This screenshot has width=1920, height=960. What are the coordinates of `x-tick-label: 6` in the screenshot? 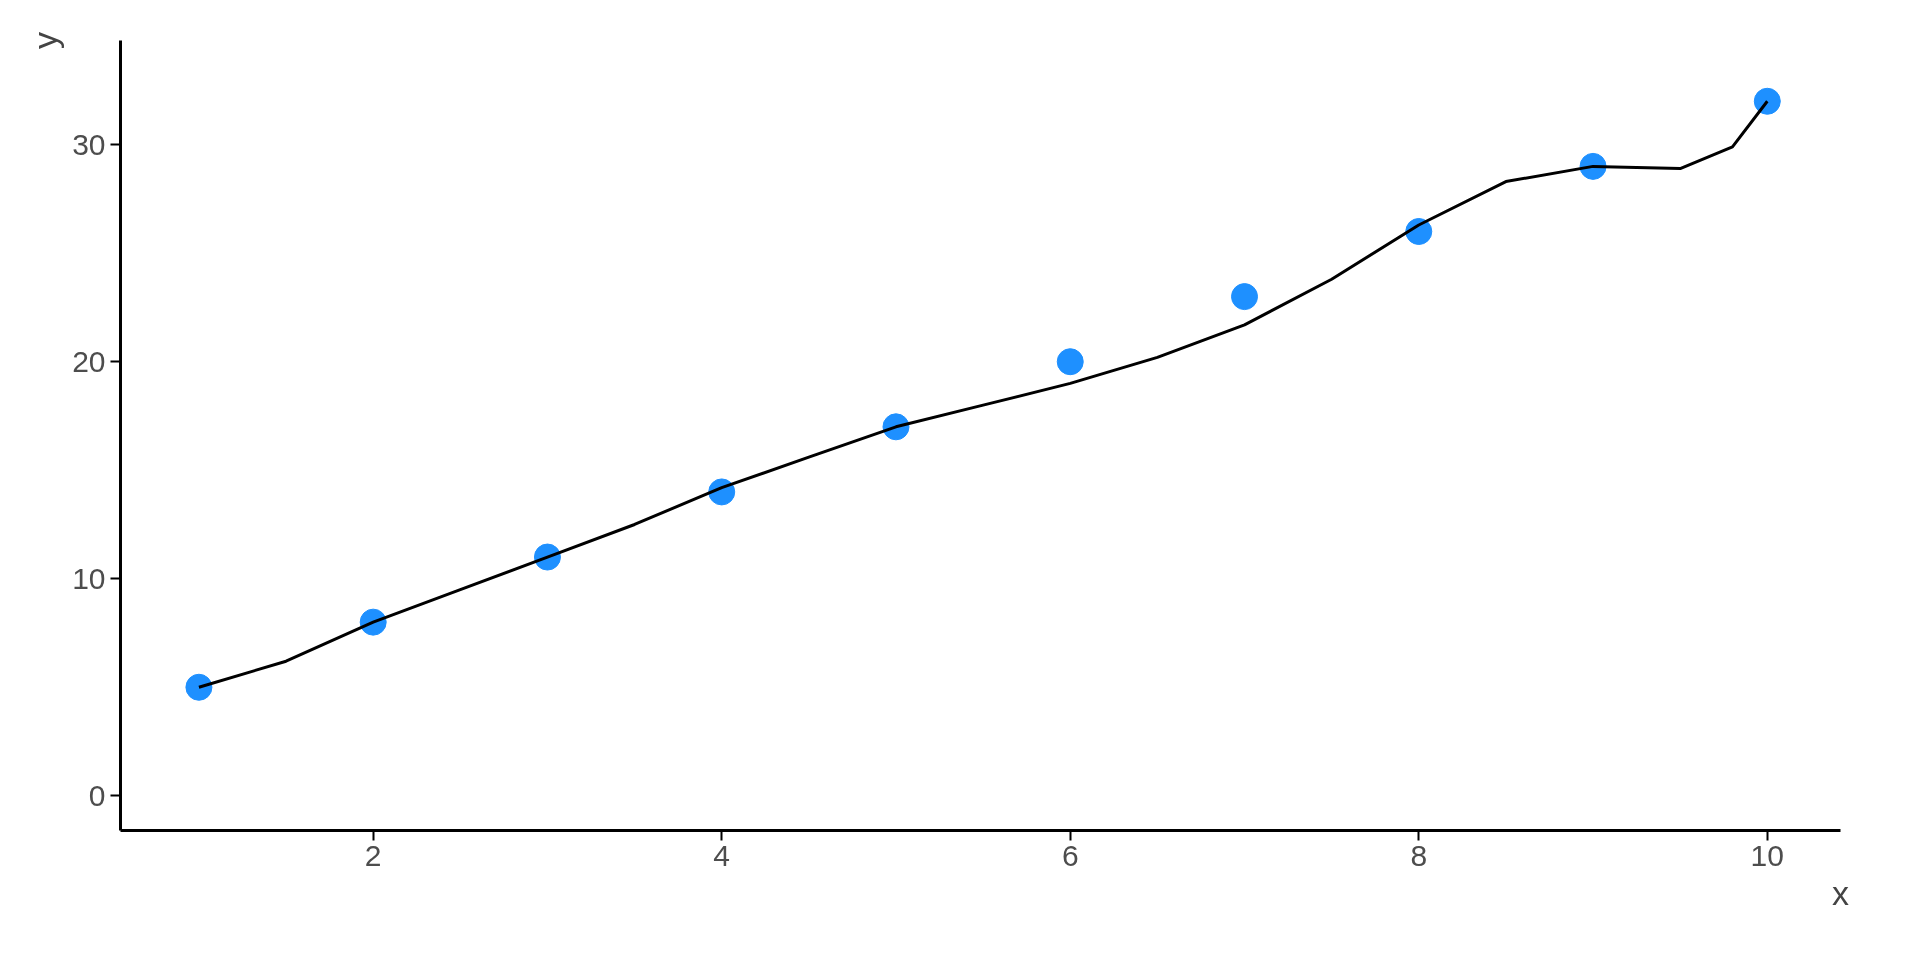 It's located at (1070, 855).